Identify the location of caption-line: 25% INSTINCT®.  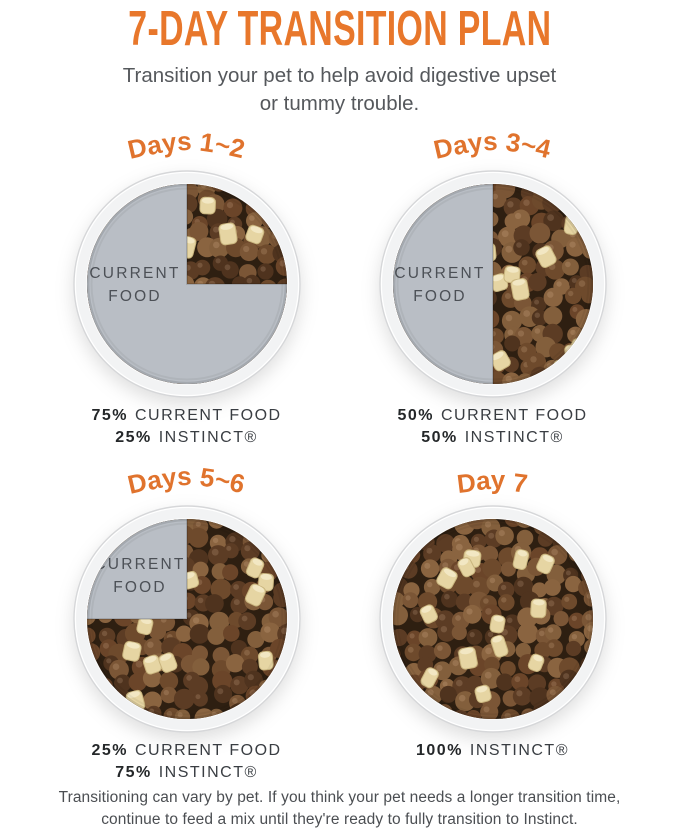
(186, 438).